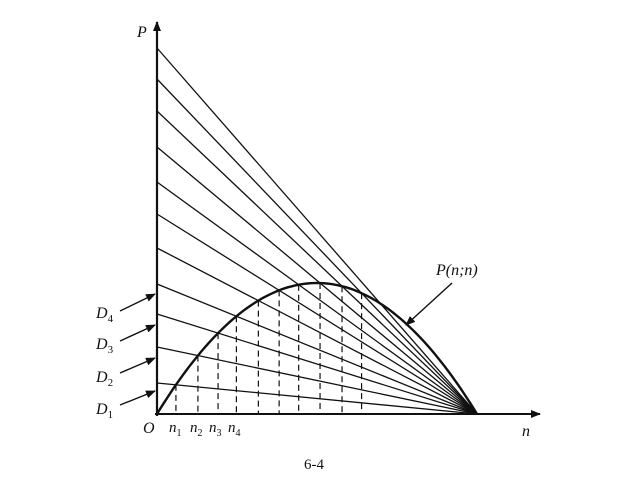 The height and width of the screenshot is (486, 629). What do you see at coordinates (104, 315) in the screenshot?
I see `d4-label: D4` at bounding box center [104, 315].